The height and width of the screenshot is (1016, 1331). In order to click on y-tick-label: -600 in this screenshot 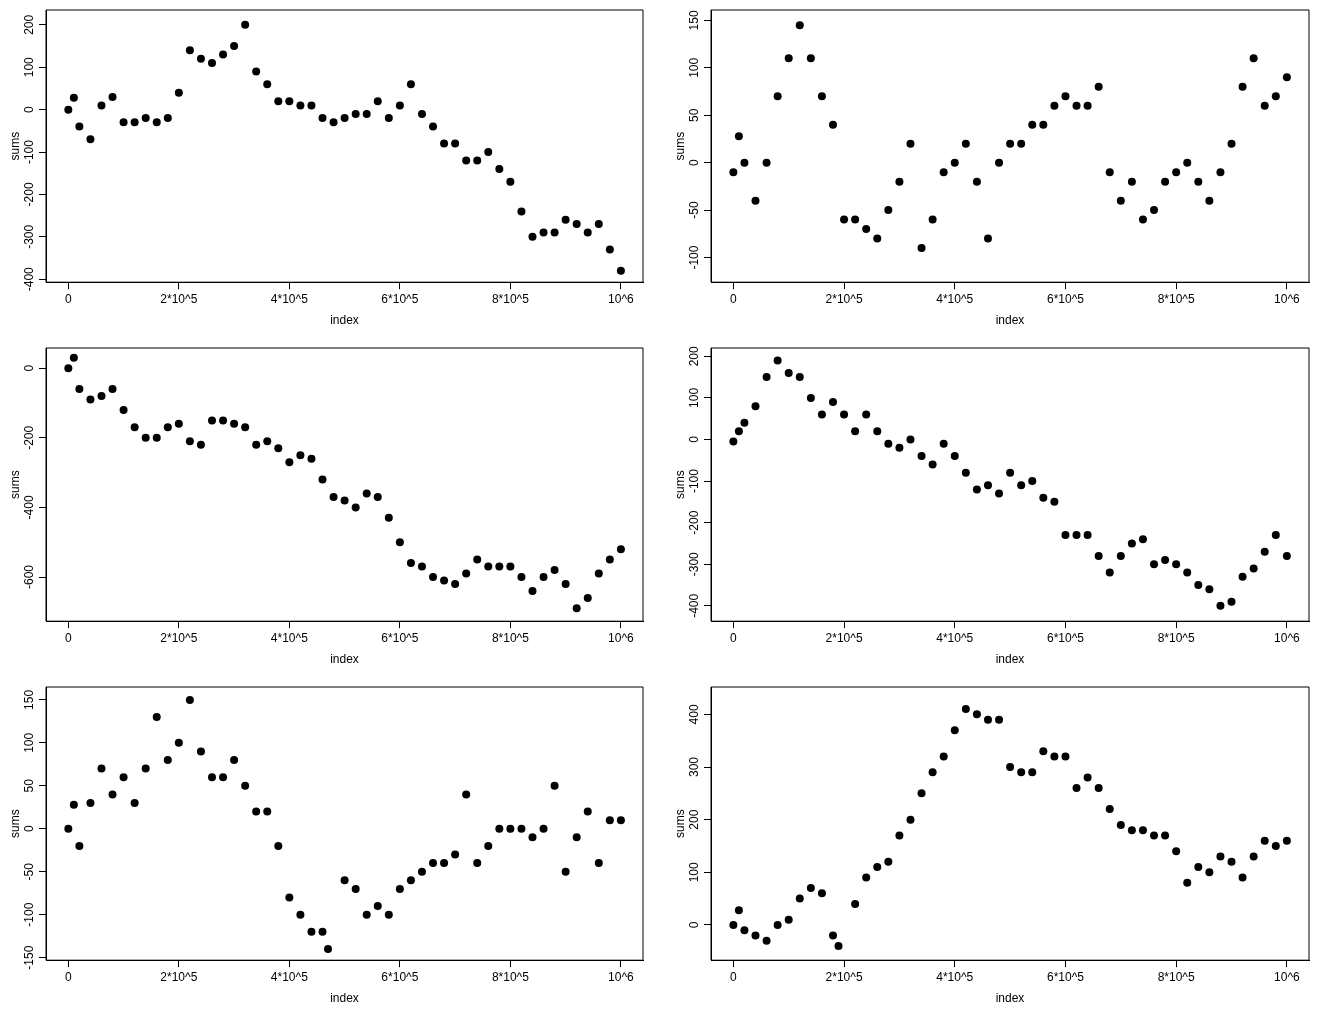, I will do `click(29, 577)`.